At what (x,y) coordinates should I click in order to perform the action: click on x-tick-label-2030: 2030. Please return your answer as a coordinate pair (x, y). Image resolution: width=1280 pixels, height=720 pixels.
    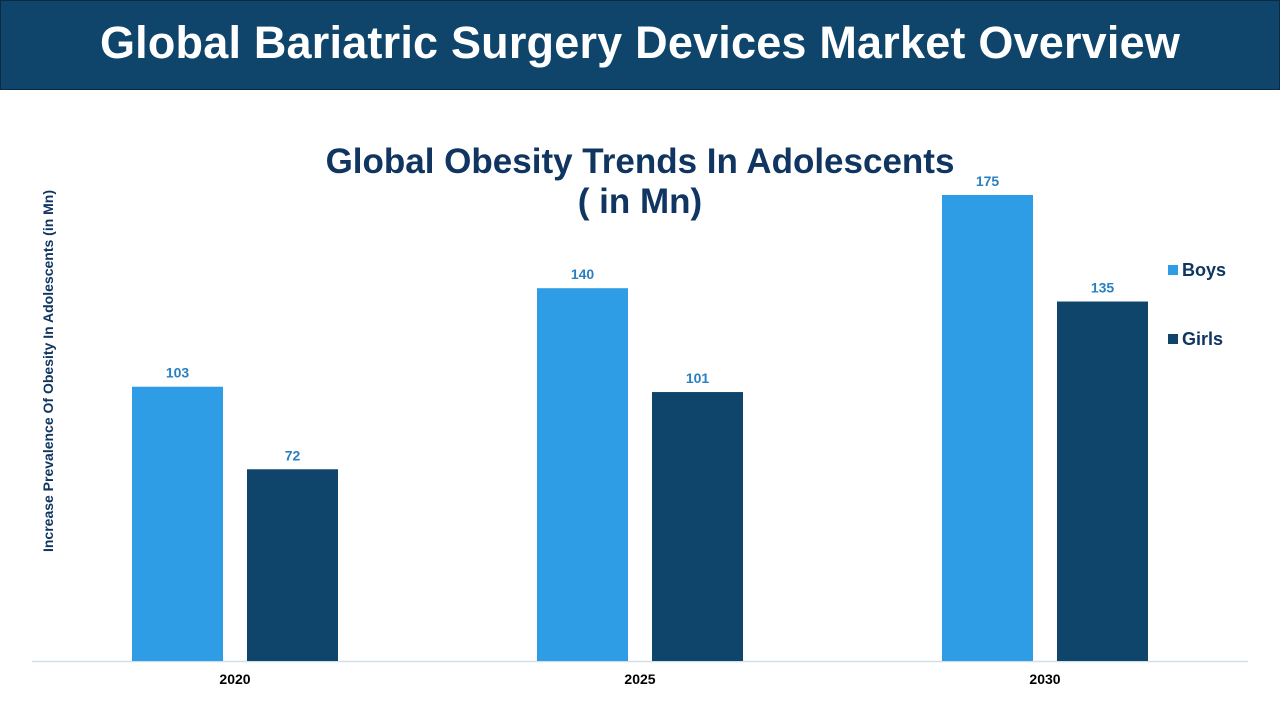
    Looking at the image, I should click on (1044, 679).